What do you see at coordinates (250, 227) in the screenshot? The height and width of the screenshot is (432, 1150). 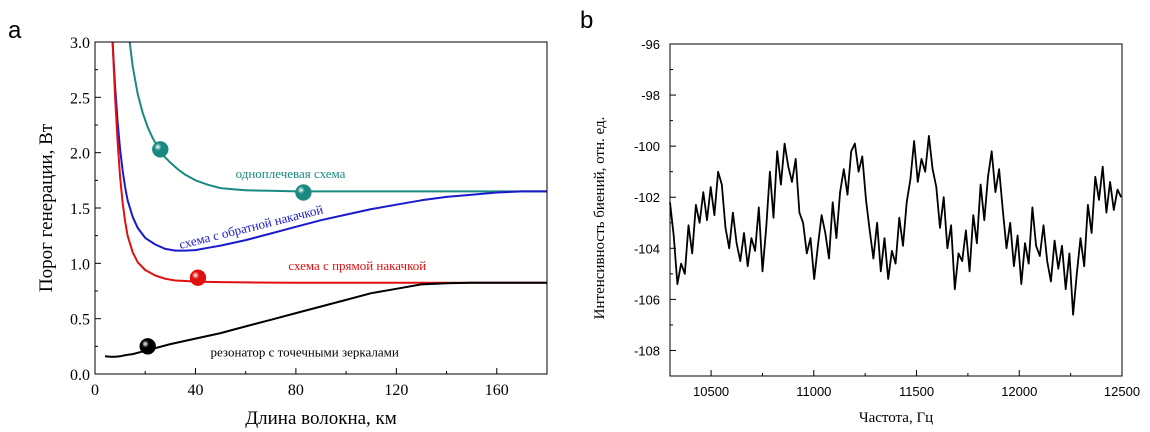 I see `a-annotation-1: схема с обратной накачкой` at bounding box center [250, 227].